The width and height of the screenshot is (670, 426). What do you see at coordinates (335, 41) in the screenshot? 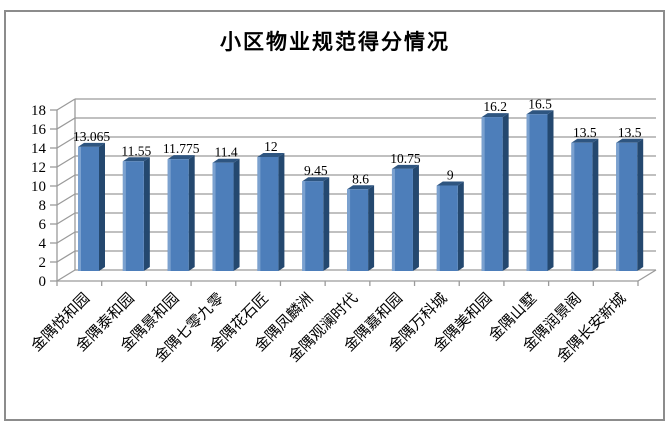
I see `chart-title: 小区物业规范得分情况` at bounding box center [335, 41].